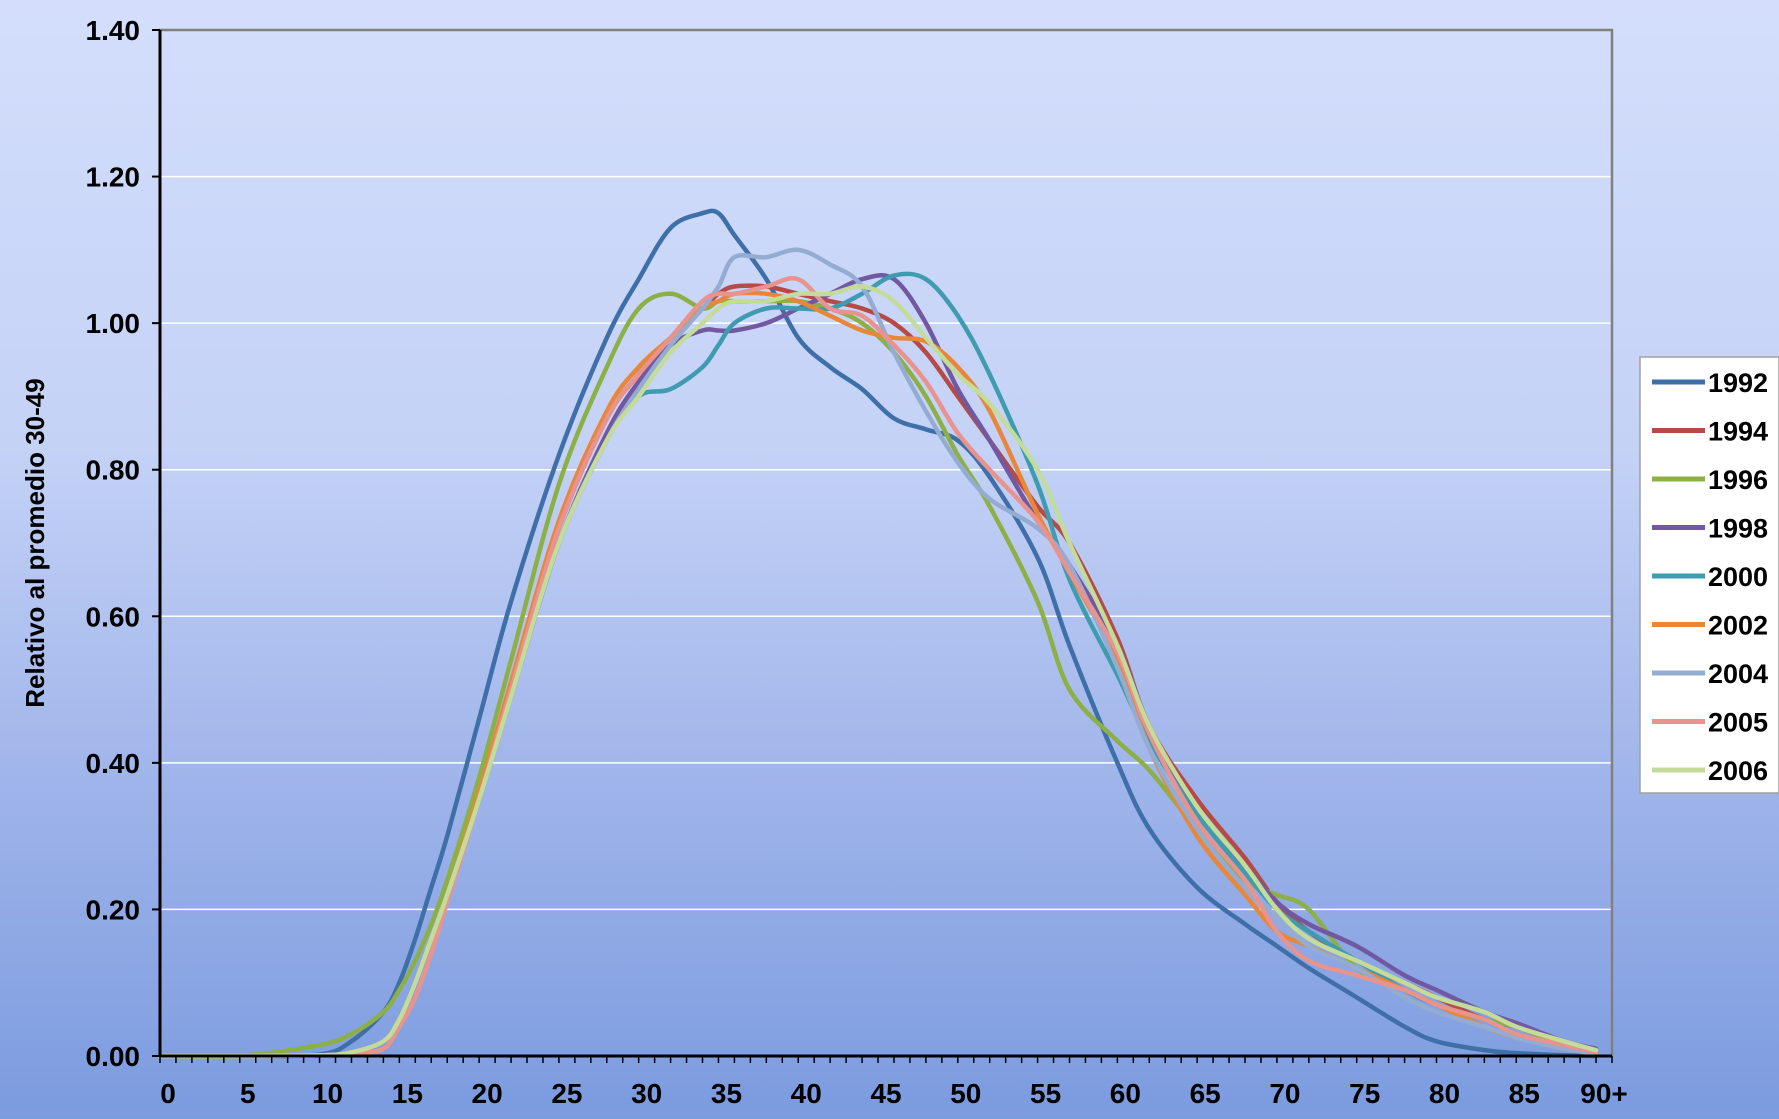  What do you see at coordinates (113, 177) in the screenshot?
I see `y-tick-label-6: 1.20` at bounding box center [113, 177].